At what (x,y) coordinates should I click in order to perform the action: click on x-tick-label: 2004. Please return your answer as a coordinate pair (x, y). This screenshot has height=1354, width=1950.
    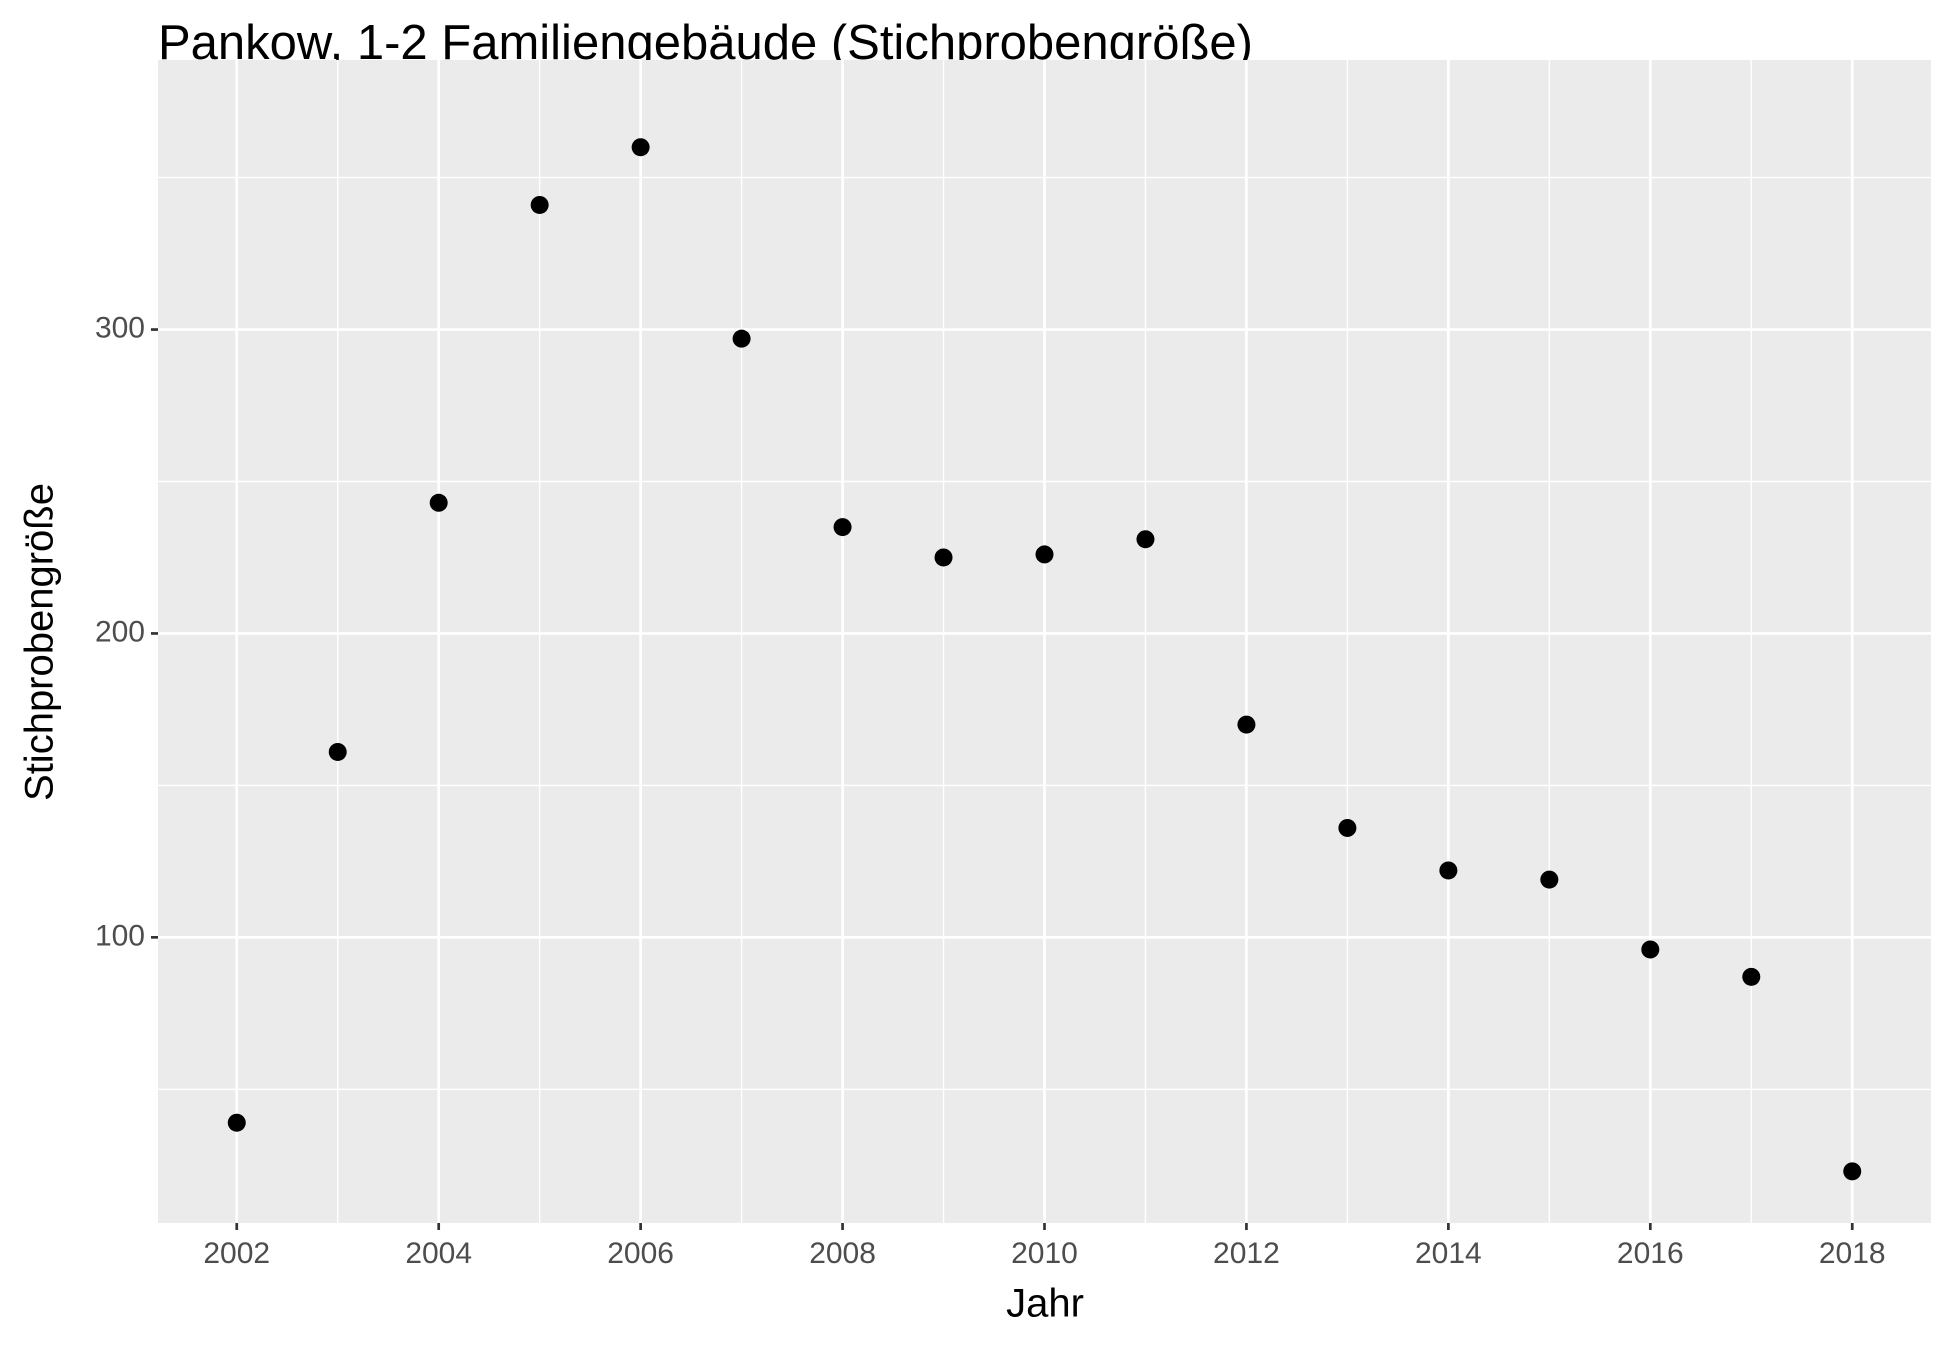
    Looking at the image, I should click on (438, 1253).